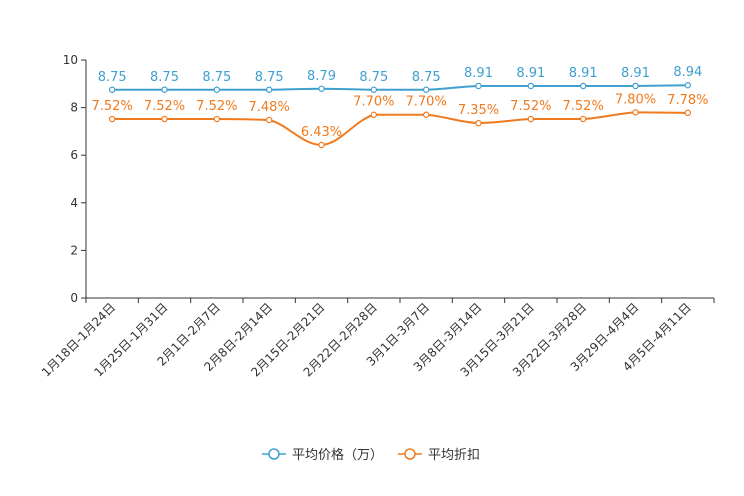 The image size is (744, 496). I want to click on data-label-avg-discount: 6.43%, so click(321, 132).